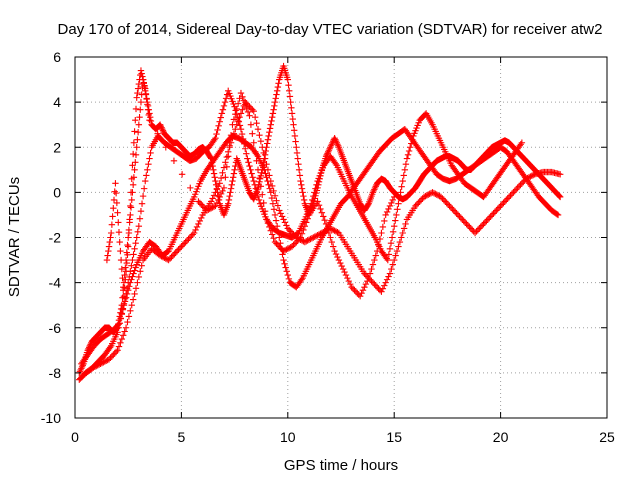  I want to click on y-tick-label: -6, so click(55, 328).